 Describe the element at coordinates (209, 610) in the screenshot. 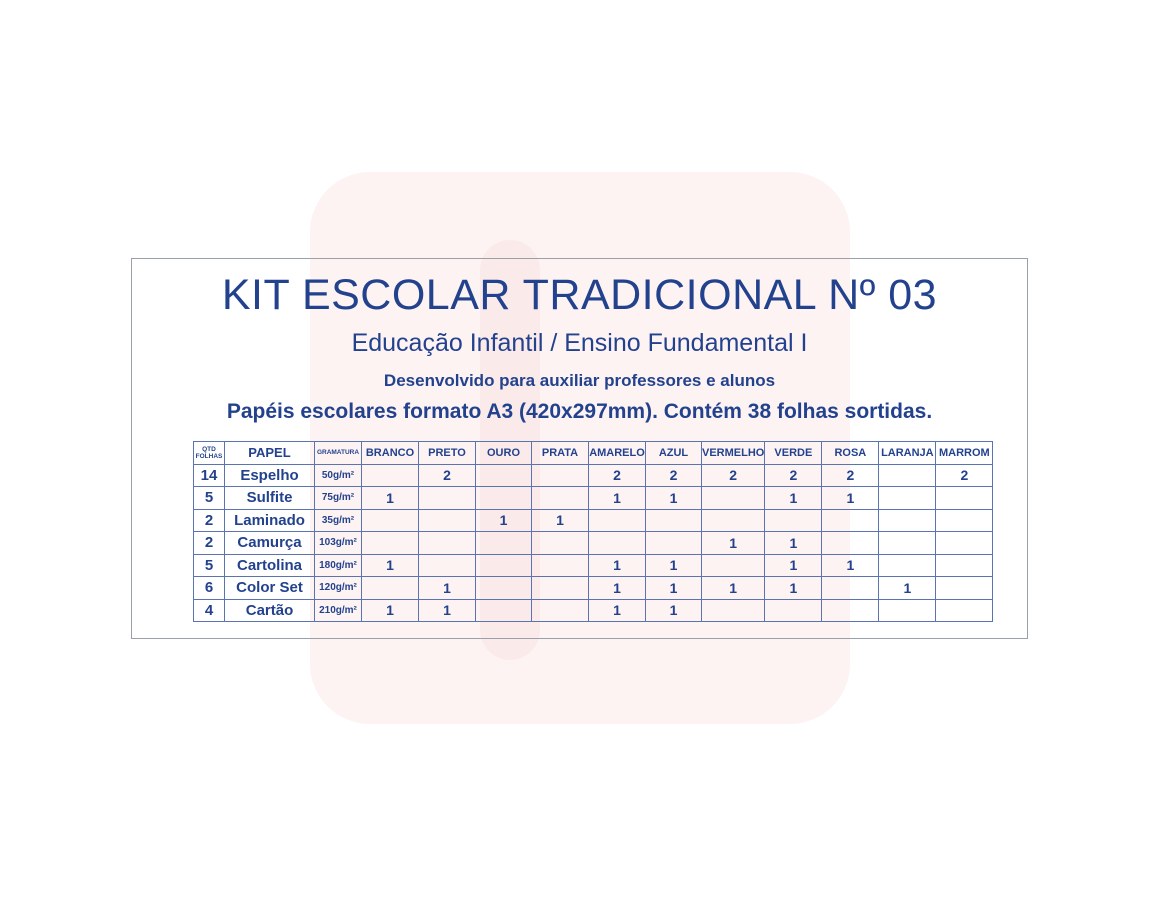

I see `quantity-cell: 4` at that location.